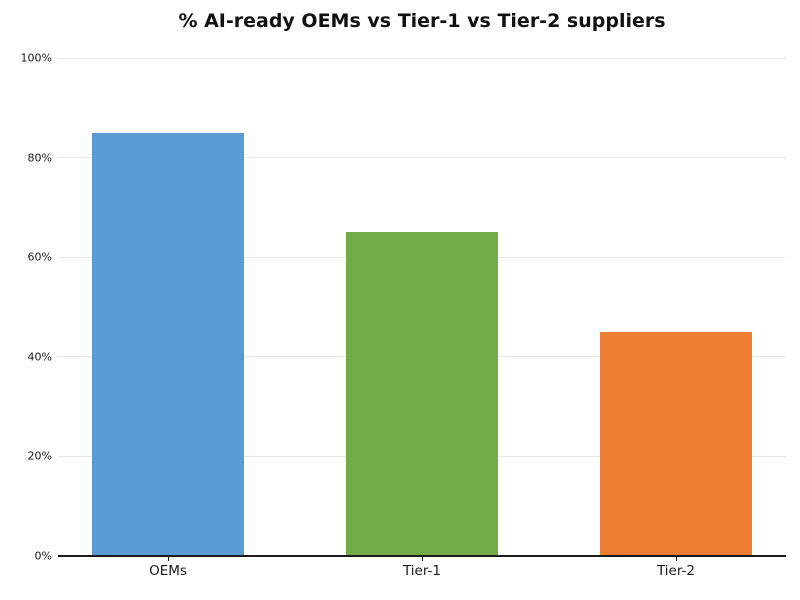 The image size is (800, 600). Describe the element at coordinates (36, 58) in the screenshot. I see `y-tick-label-100: 100%` at that location.